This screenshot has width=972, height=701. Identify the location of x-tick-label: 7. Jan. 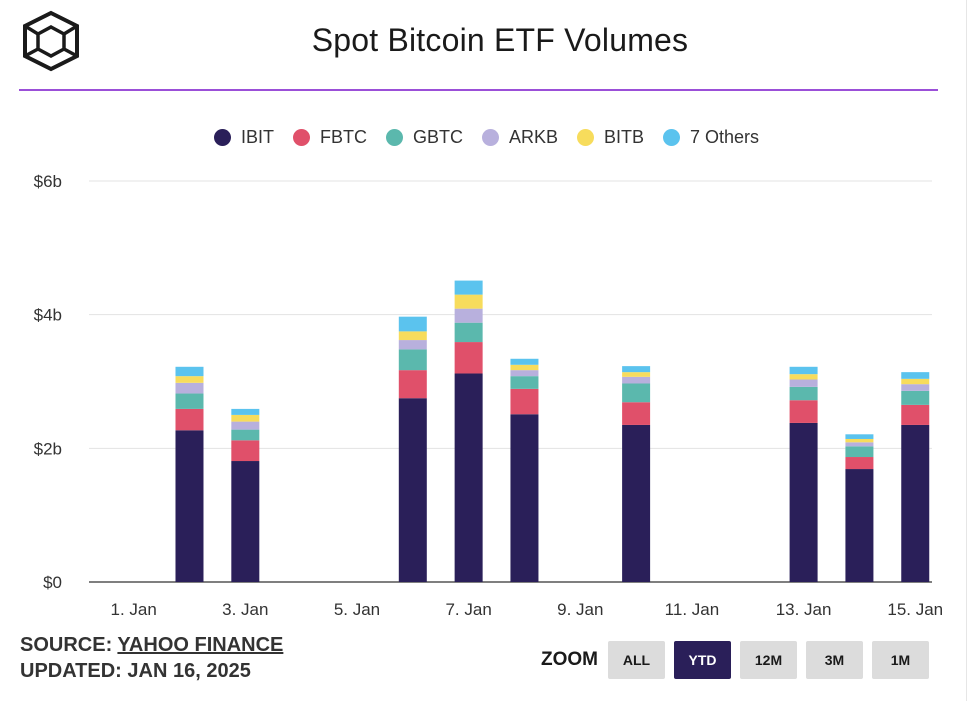
(468, 609).